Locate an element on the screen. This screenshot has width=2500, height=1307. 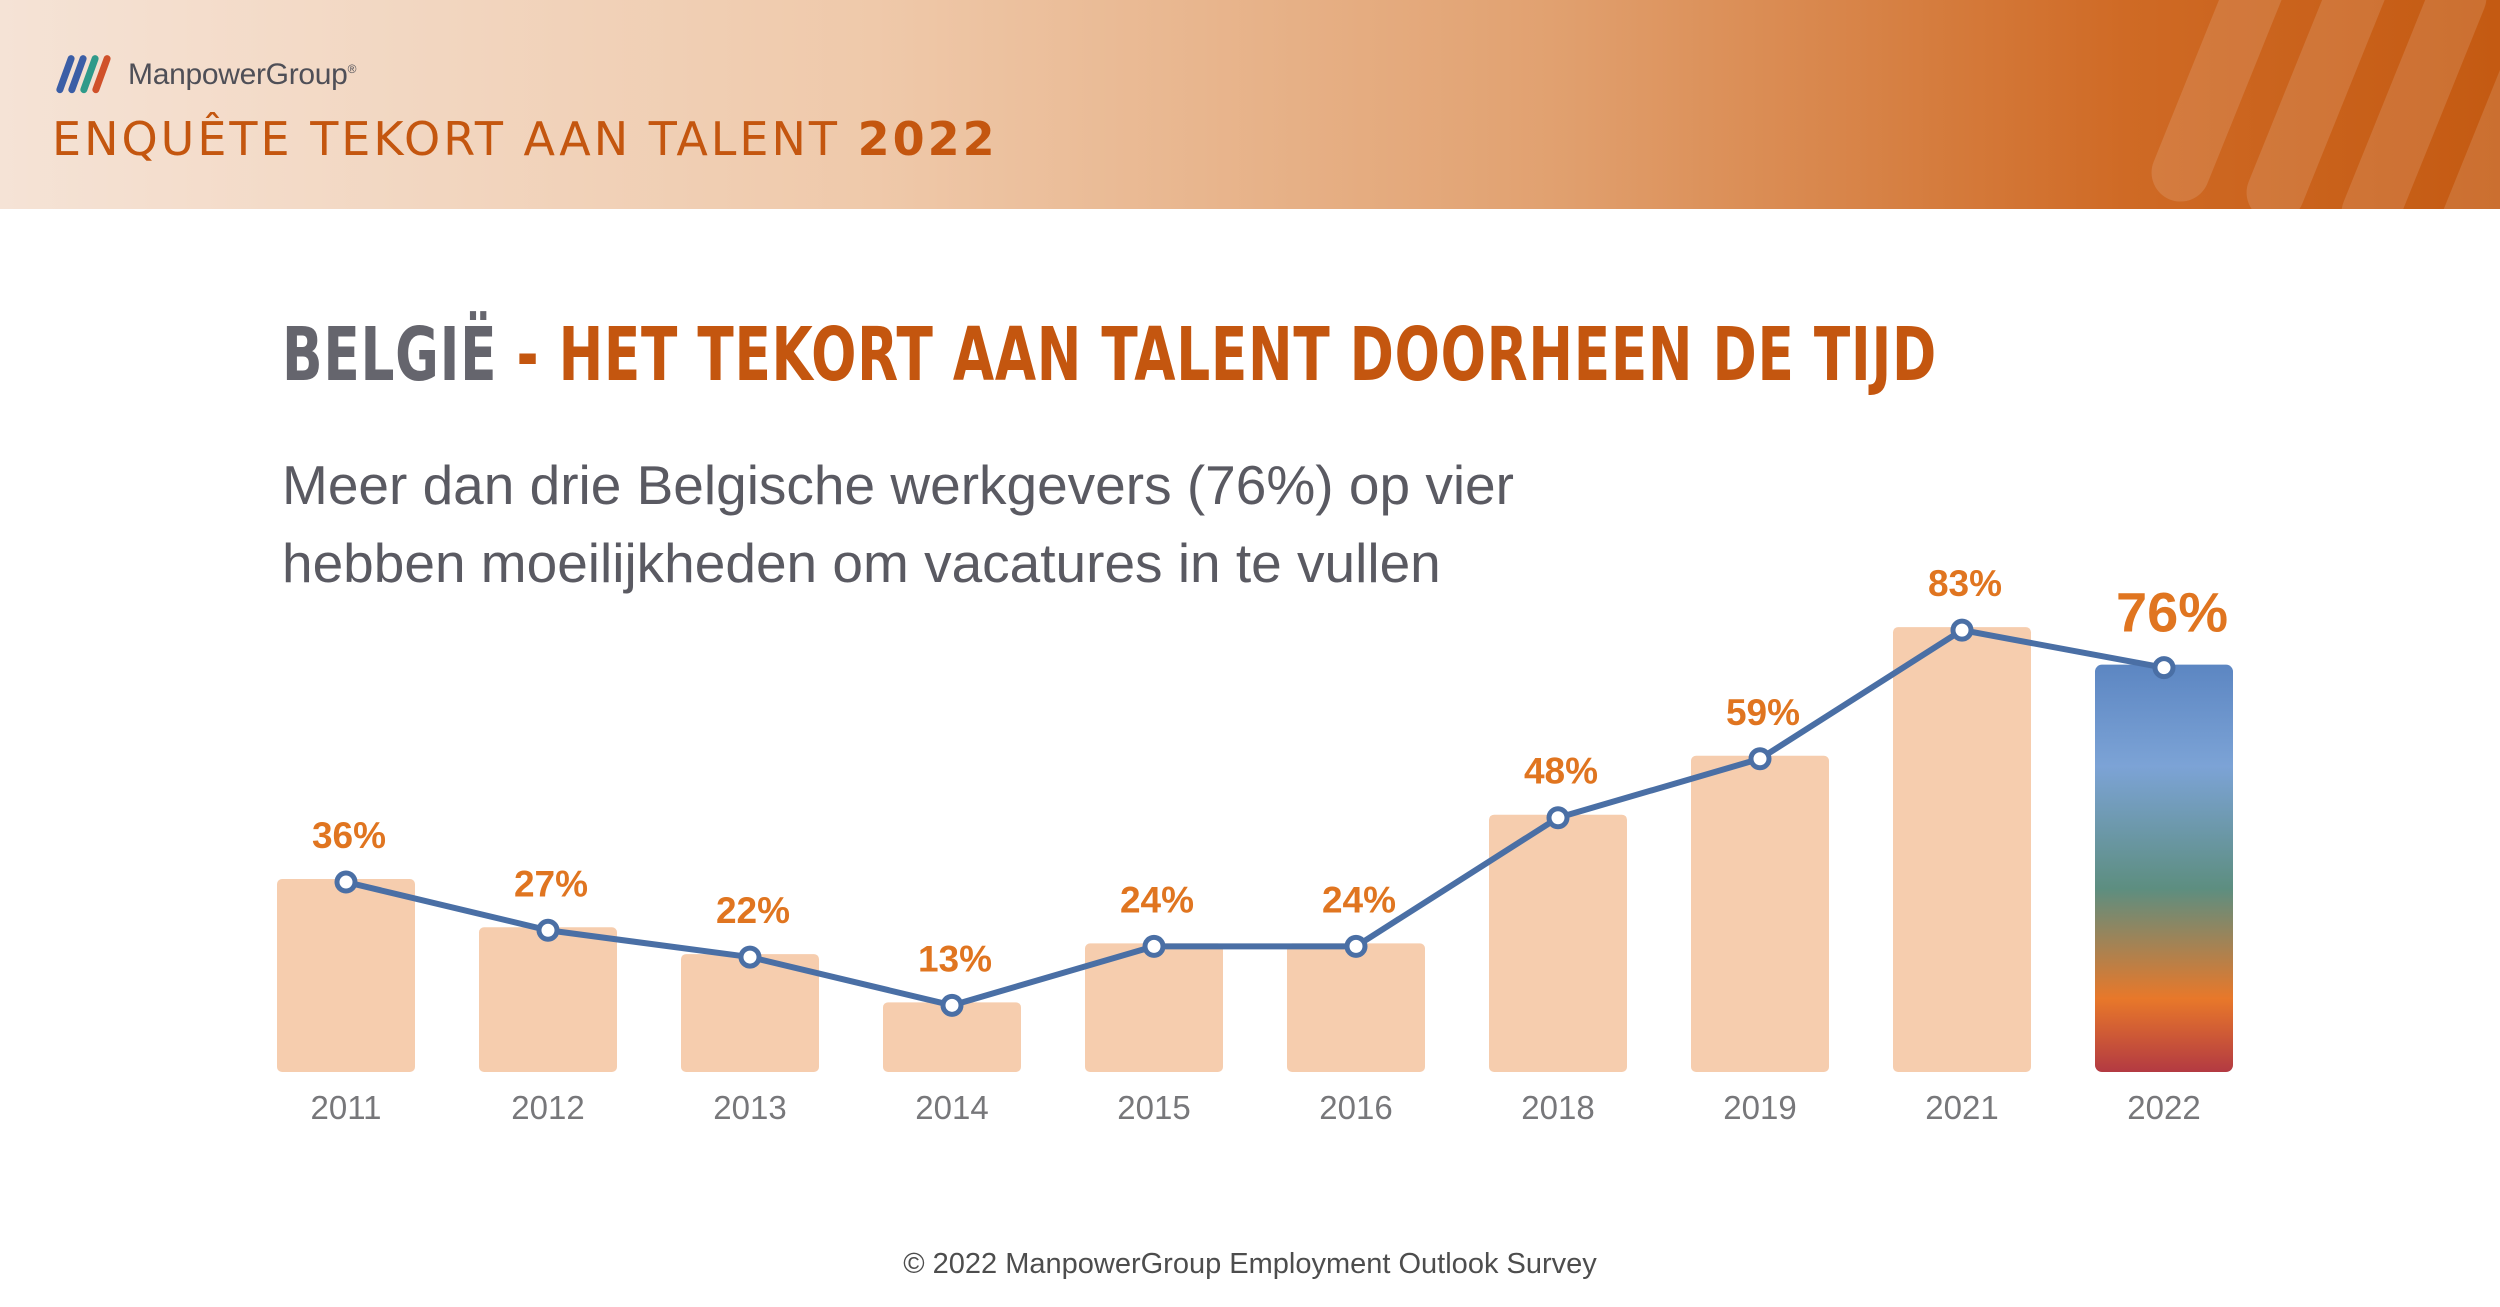
data-label: 36% is located at coordinates (349, 835).